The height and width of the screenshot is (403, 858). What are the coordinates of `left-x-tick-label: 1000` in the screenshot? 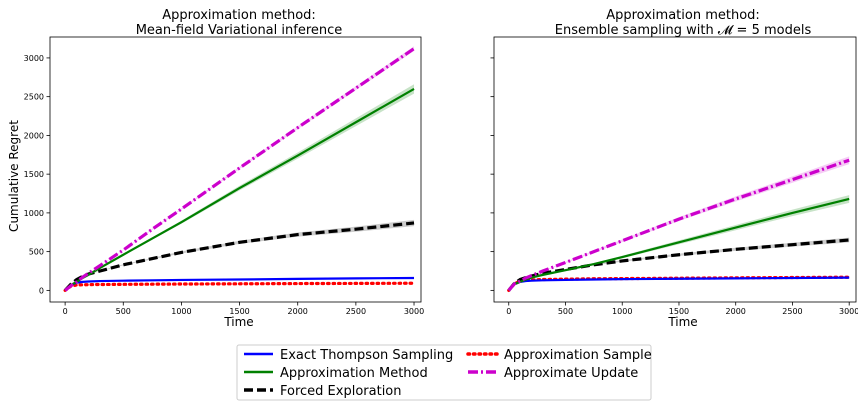 It's located at (181, 311).